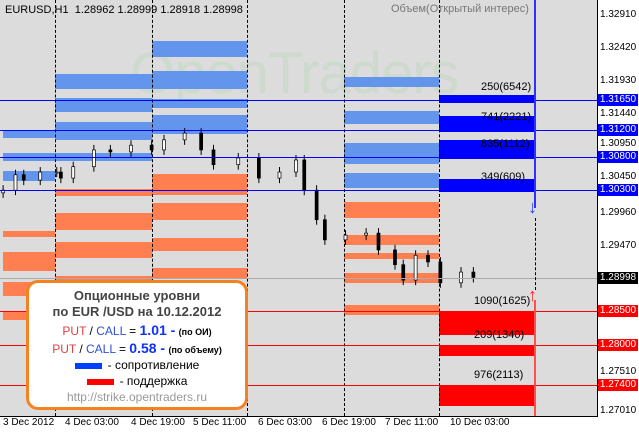 The image size is (639, 432). Describe the element at coordinates (285, 422) in the screenshot. I see `time-tick: 6 Dec 03:00` at that location.